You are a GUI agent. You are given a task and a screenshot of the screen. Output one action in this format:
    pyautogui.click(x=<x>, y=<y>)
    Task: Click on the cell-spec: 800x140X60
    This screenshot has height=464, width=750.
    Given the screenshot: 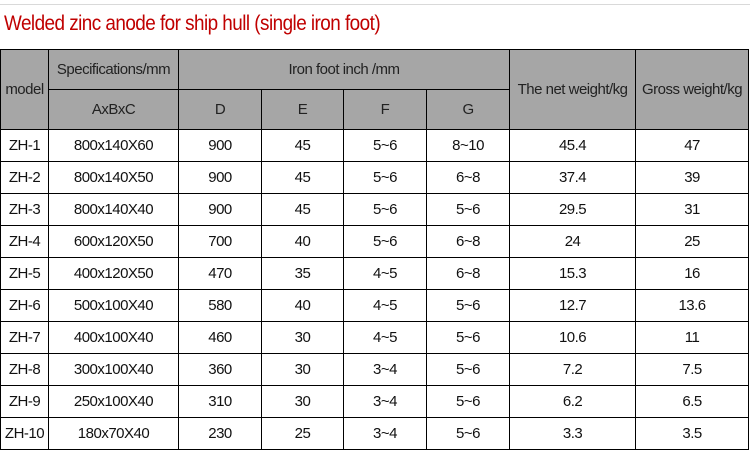 What is the action you would take?
    pyautogui.click(x=113, y=145)
    